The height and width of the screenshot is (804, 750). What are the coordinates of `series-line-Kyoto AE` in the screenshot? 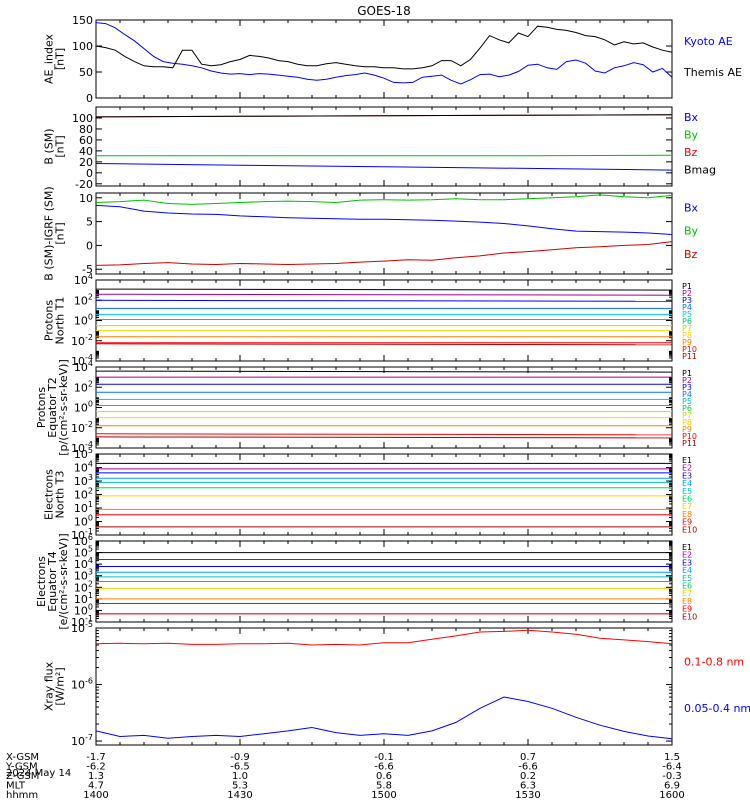 It's located at (384, 53).